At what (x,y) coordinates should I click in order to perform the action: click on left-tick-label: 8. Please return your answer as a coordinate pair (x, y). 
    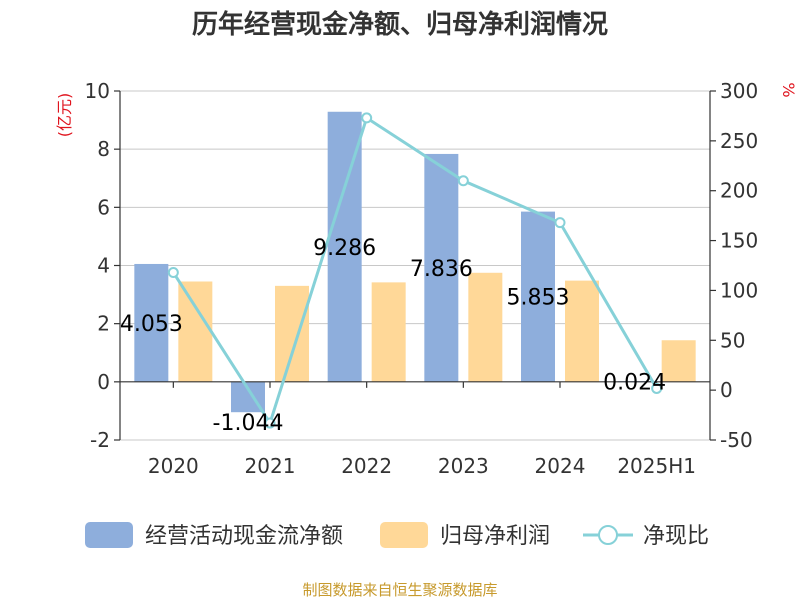
    Looking at the image, I should click on (103, 149).